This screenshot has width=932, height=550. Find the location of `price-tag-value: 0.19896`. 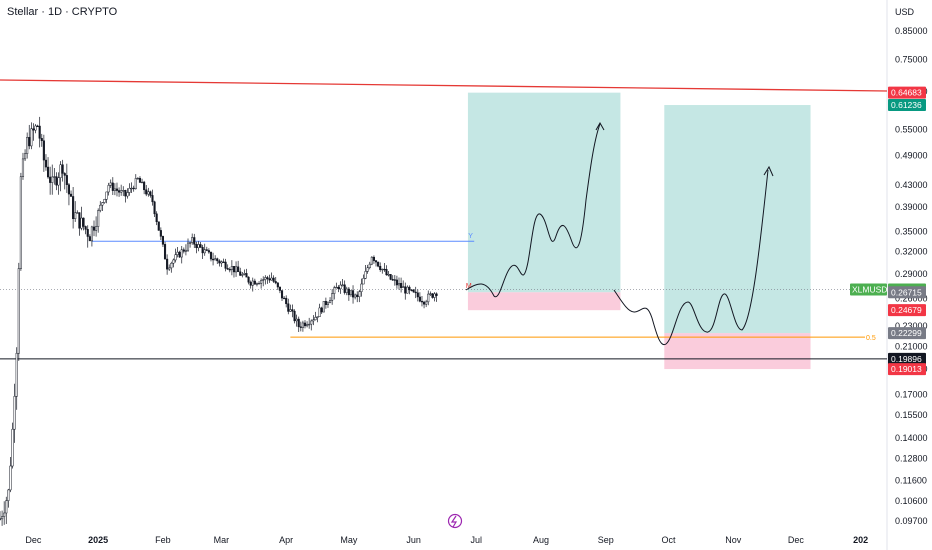

price-tag-value: 0.19896 is located at coordinates (906, 359).